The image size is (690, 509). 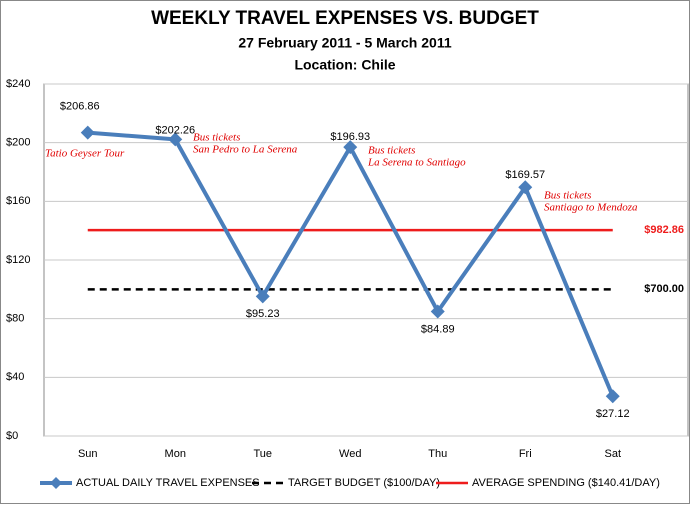 I want to click on x-tick-label: Thu, so click(x=437, y=454).